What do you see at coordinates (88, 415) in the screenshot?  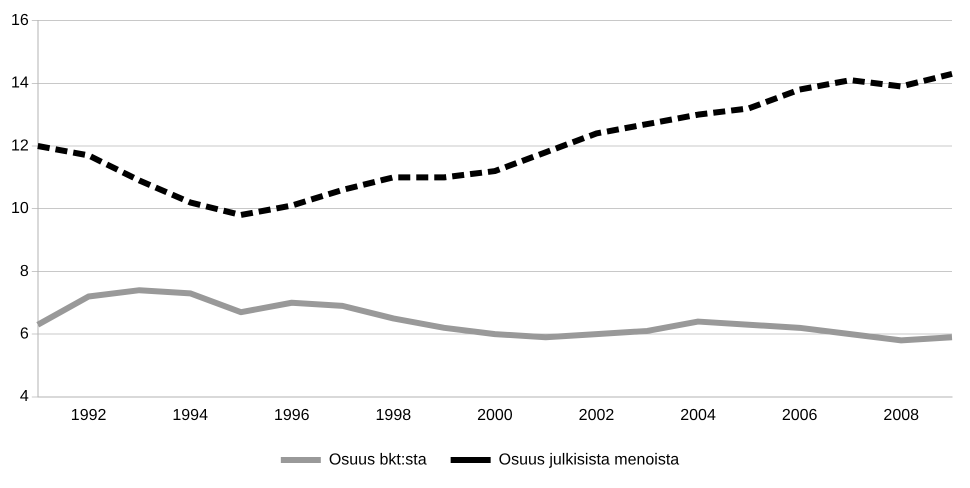 I see `x-tick-label: 1992` at bounding box center [88, 415].